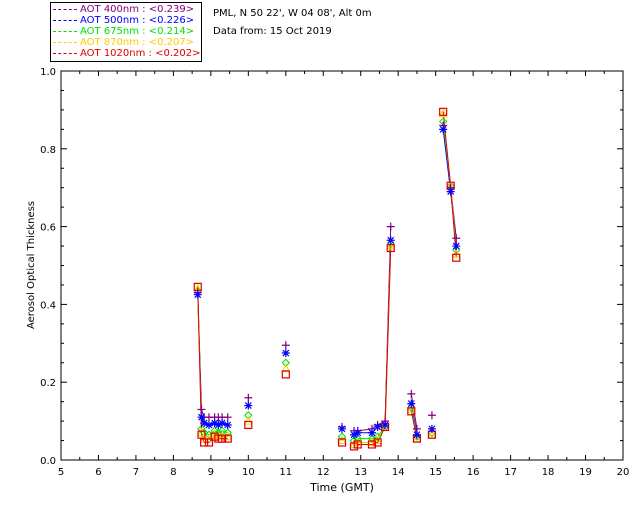 The width and height of the screenshot is (640, 512). What do you see at coordinates (344, 472) in the screenshot?
I see `x-tick-labels: 5 6 7 8 9 10 11 12 13 14 15 16 17 18 19 20` at bounding box center [344, 472].